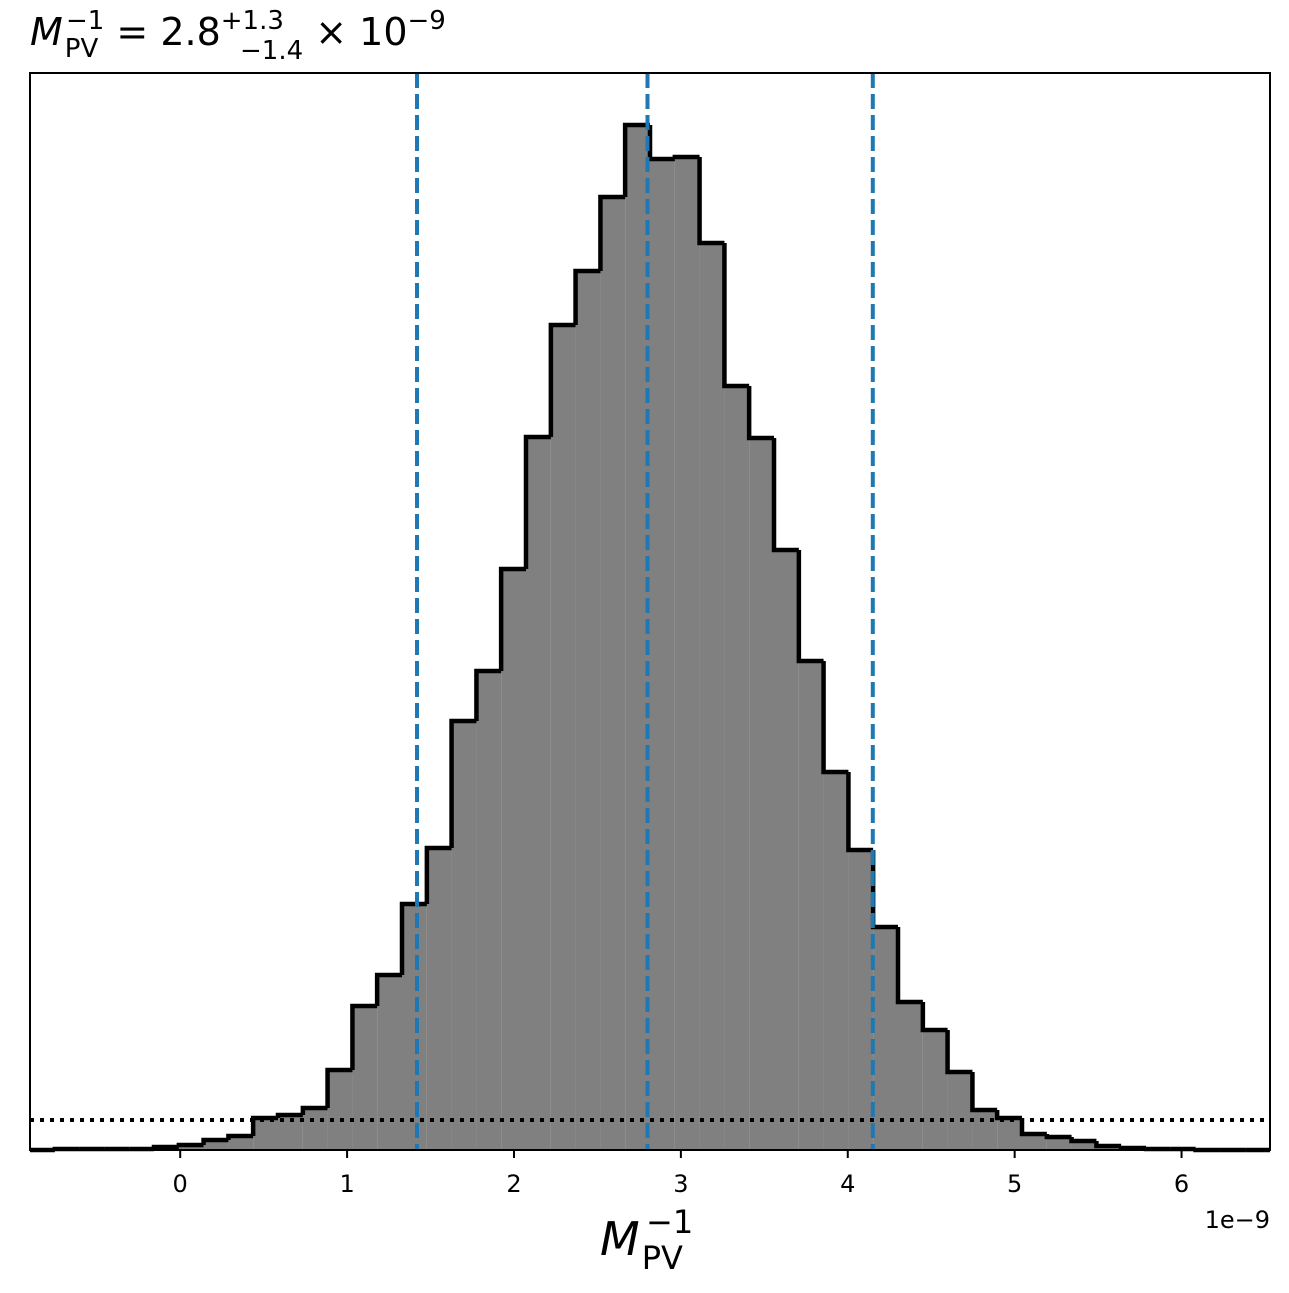  Describe the element at coordinates (355, 32) in the screenshot. I see `title-times: × 10` at that location.